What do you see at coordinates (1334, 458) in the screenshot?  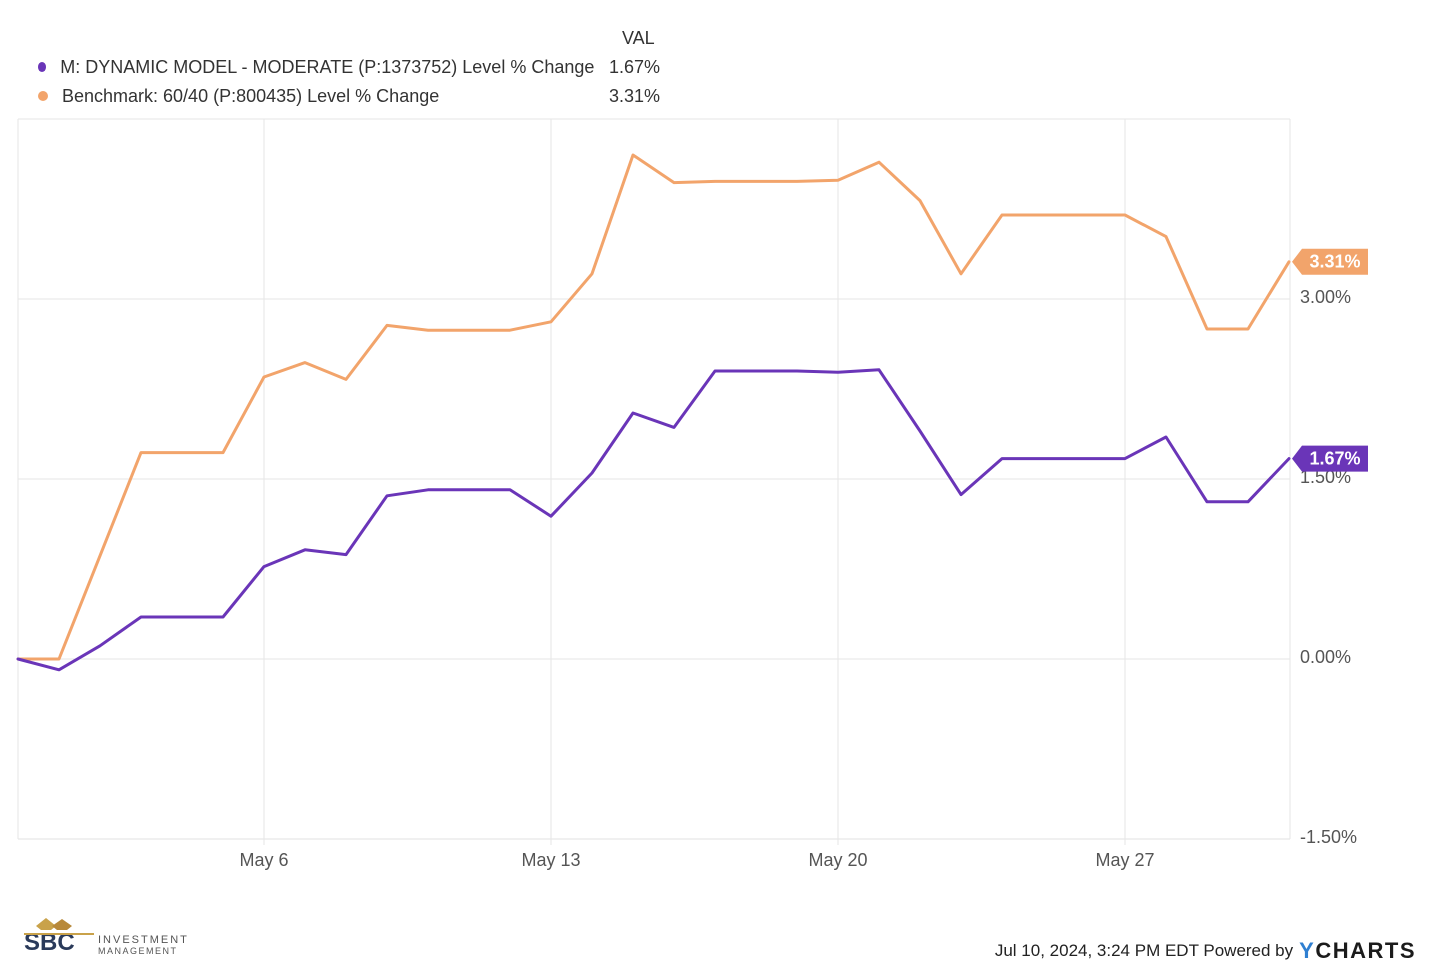 I see `end-label-text: 1.67%` at bounding box center [1334, 458].